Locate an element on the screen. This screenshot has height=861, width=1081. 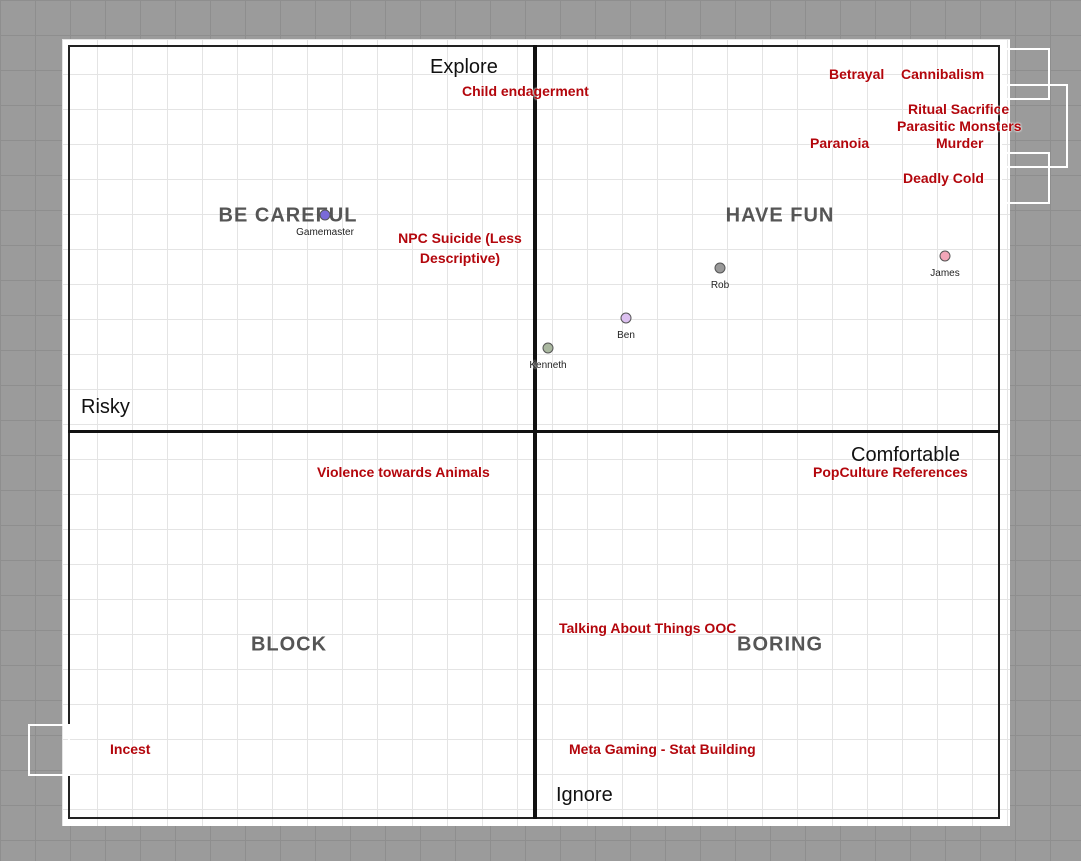
topic-token: Meta Gaming - Stat Building is located at coordinates (662, 749).